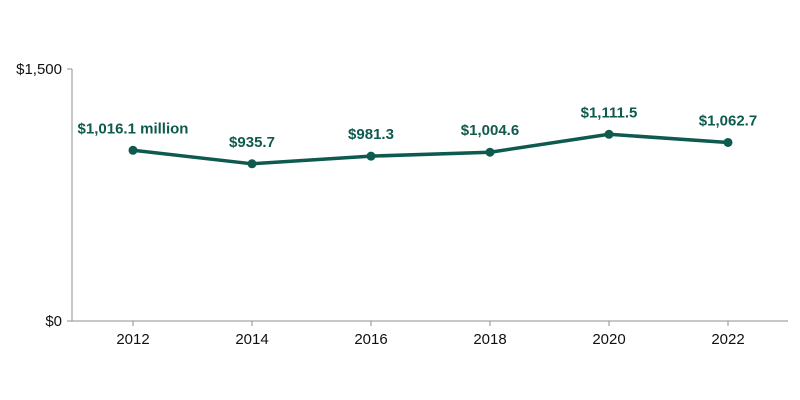  What do you see at coordinates (728, 120) in the screenshot?
I see `data-label: $1,062.7` at bounding box center [728, 120].